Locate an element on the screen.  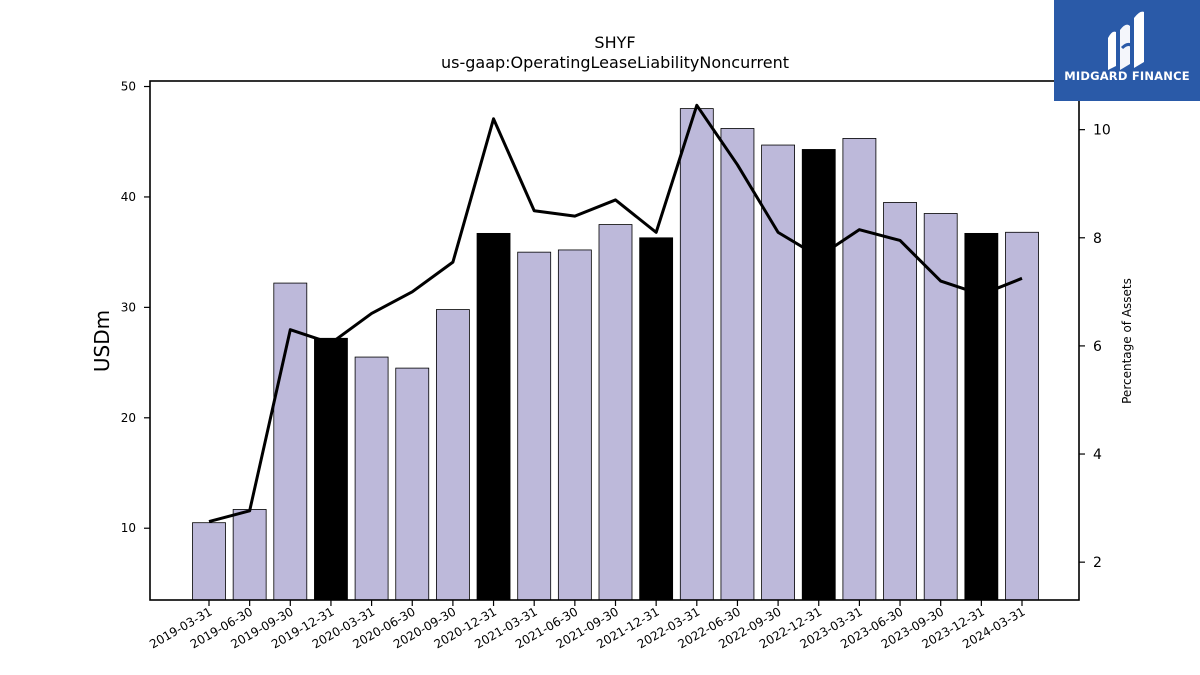
y-tick-label: 30 is located at coordinates (128, 307).